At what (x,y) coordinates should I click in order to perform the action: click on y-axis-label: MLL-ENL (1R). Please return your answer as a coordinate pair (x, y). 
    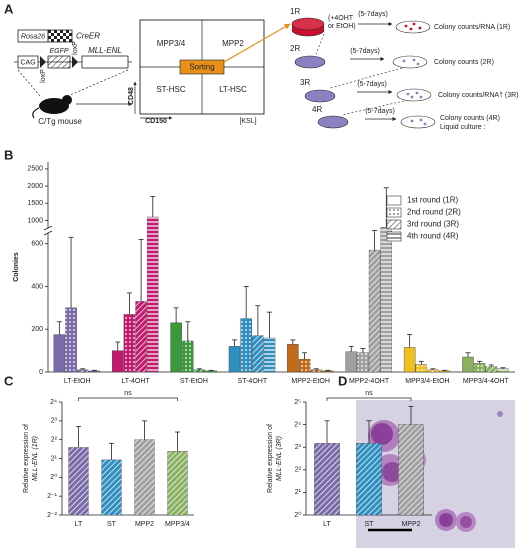
    Looking at the image, I should click on (35, 458).